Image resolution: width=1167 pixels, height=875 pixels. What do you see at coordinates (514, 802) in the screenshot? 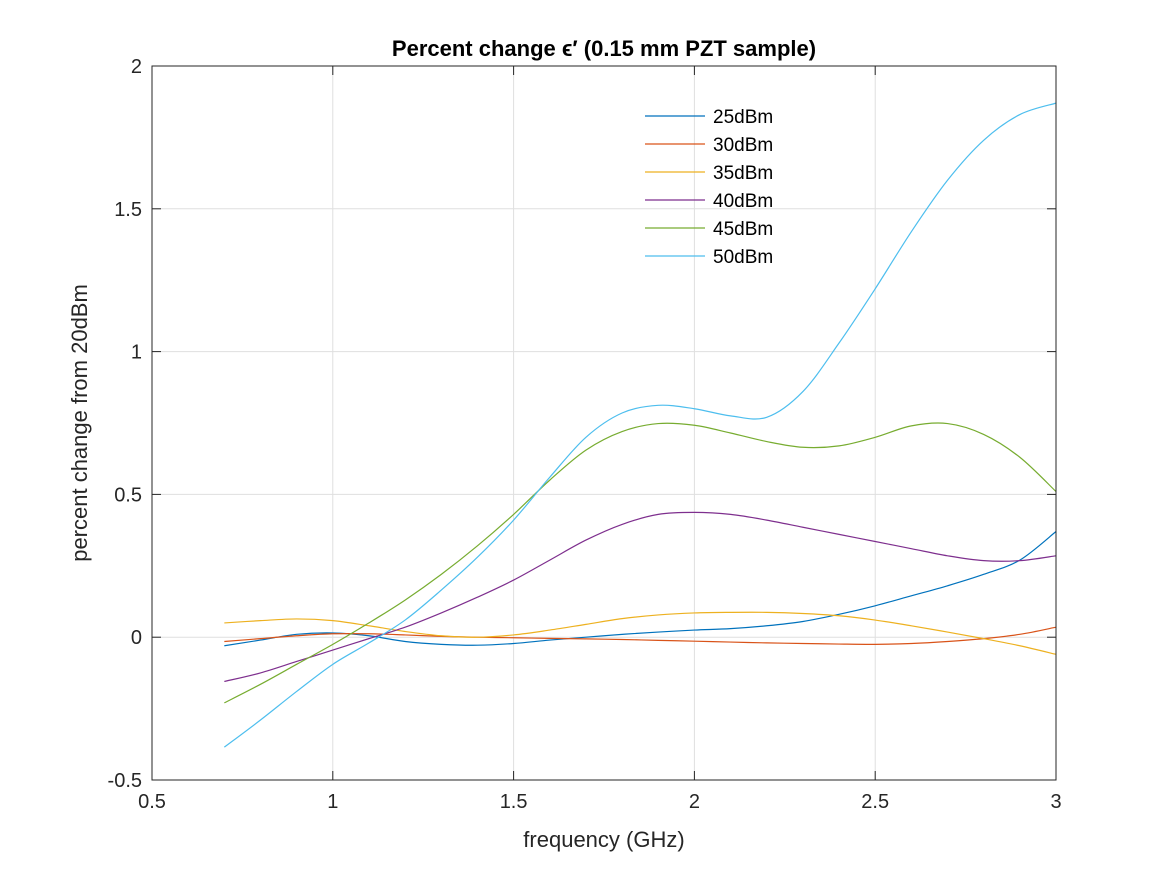
I see `x-tick-label: 1.5` at bounding box center [514, 802].